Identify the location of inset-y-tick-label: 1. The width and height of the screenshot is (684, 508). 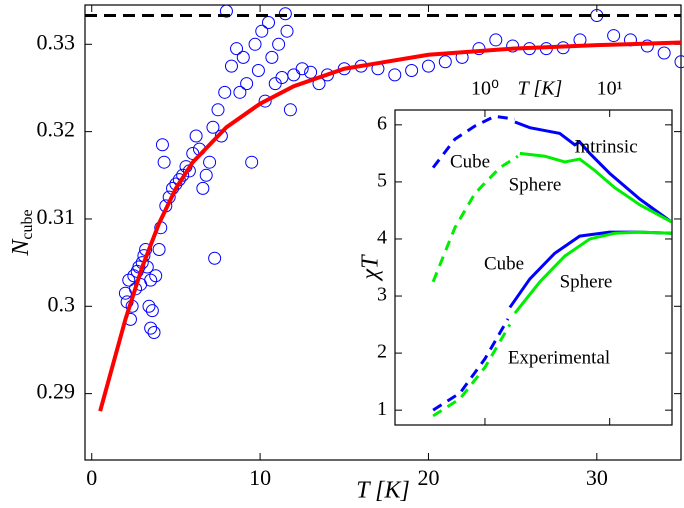
(382, 409).